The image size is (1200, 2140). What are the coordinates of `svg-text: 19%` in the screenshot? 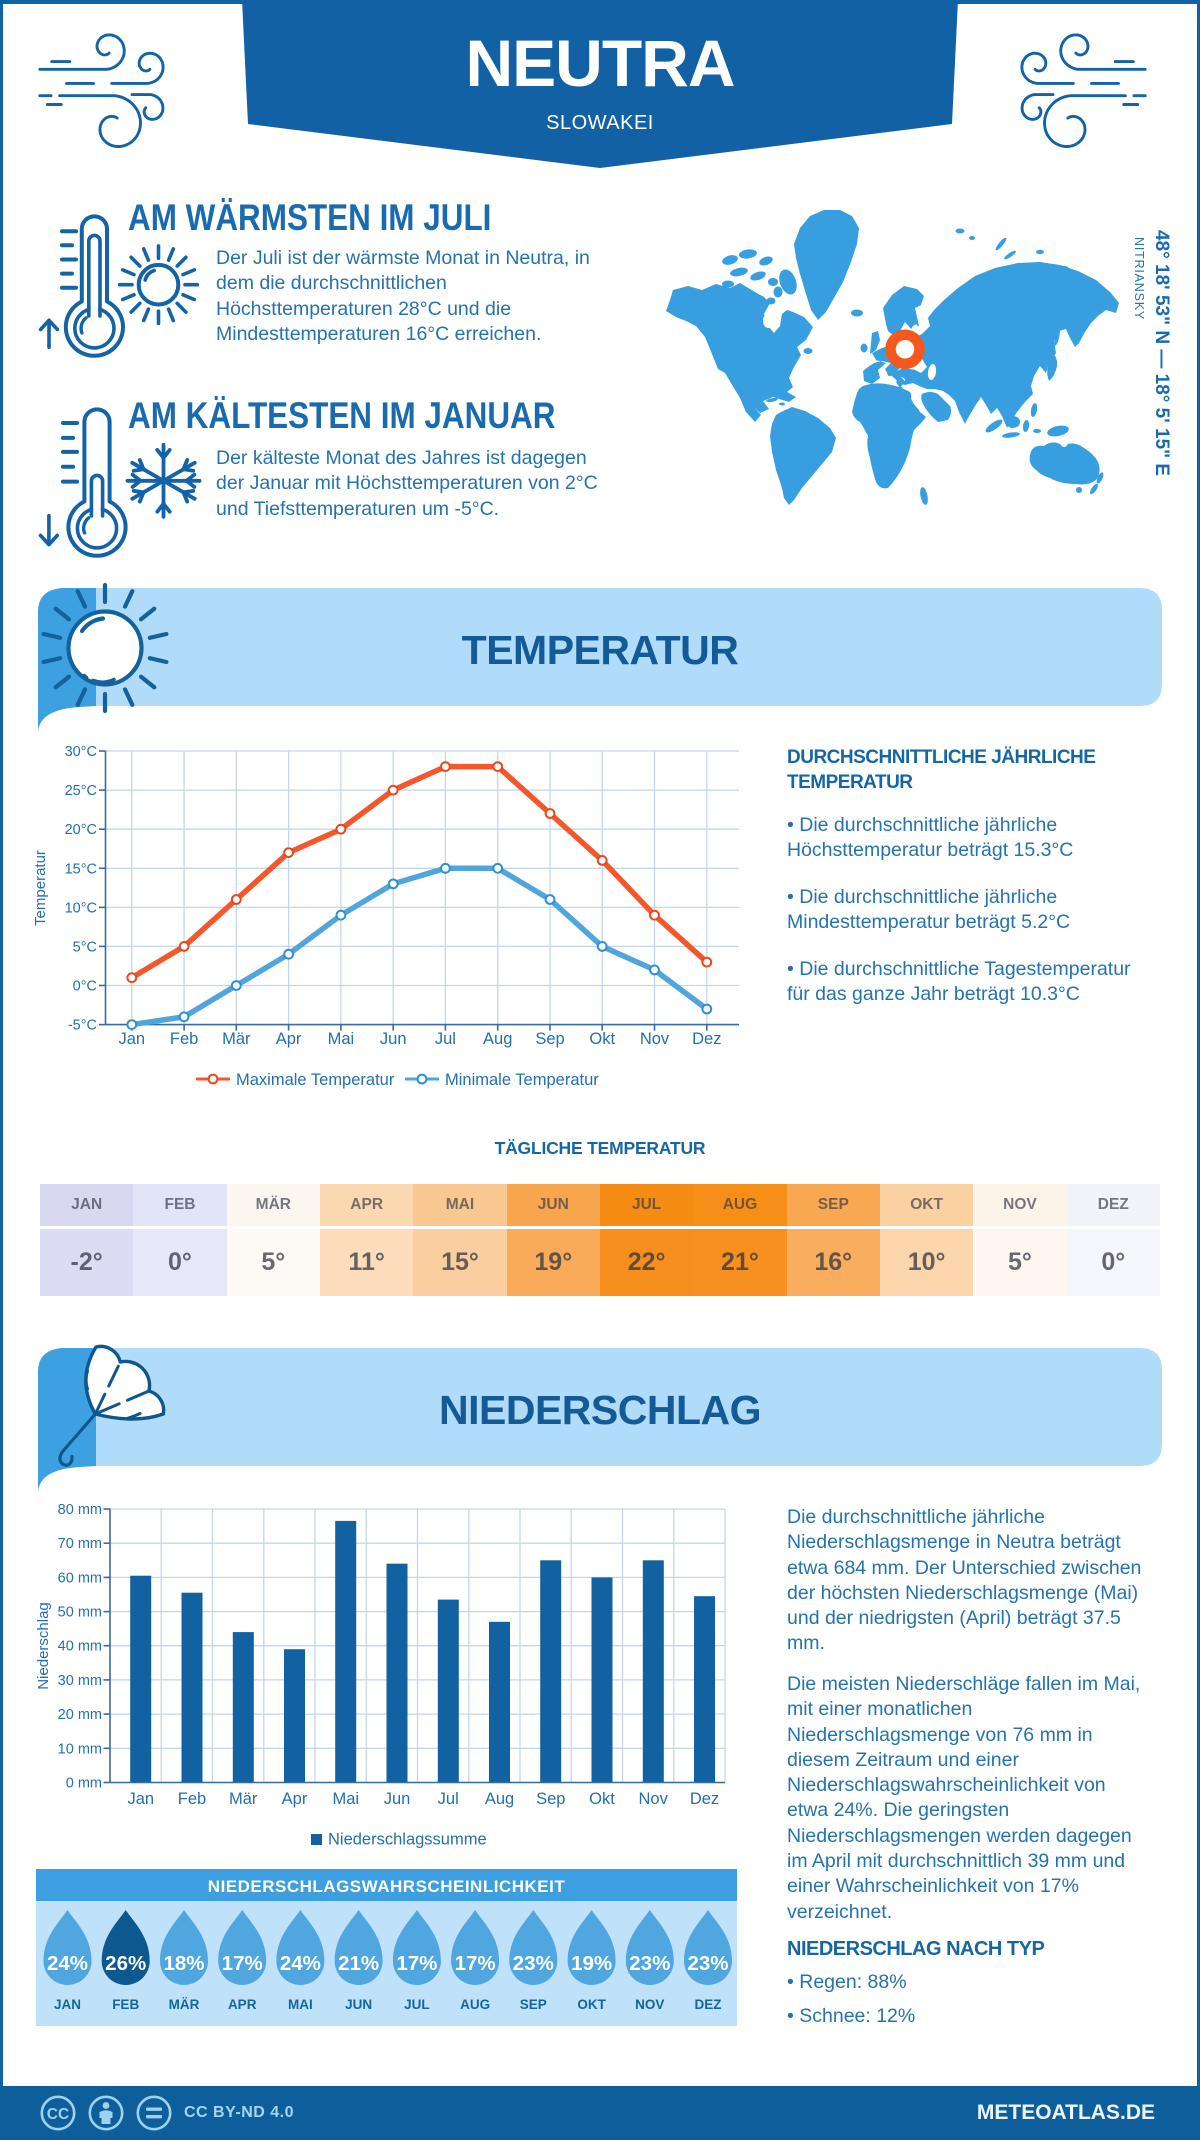 It's located at (591, 1963).